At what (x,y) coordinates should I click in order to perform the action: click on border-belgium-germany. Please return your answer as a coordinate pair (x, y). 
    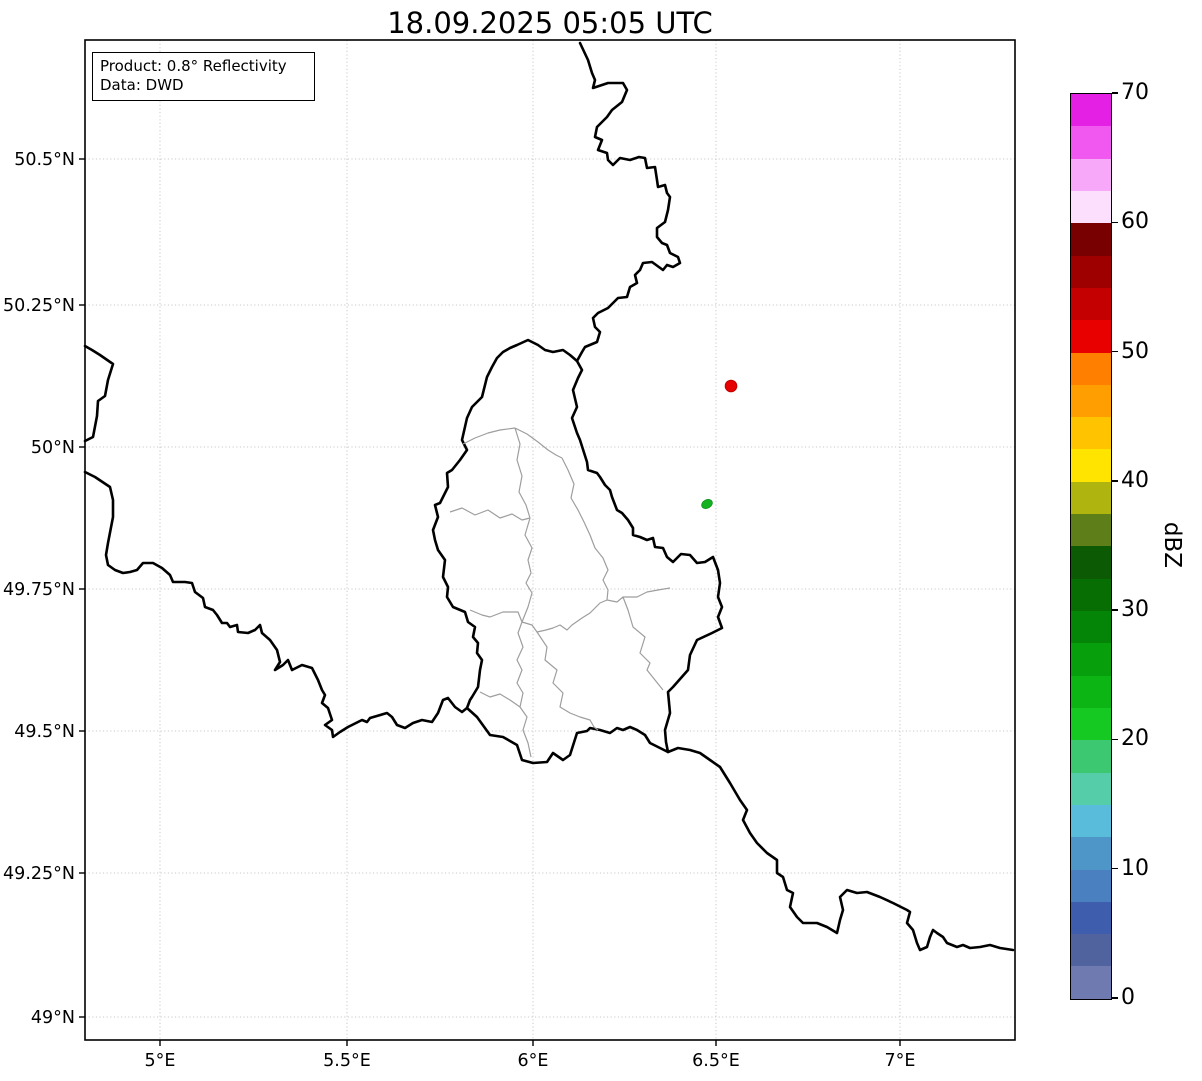
    Looking at the image, I should click on (628, 202).